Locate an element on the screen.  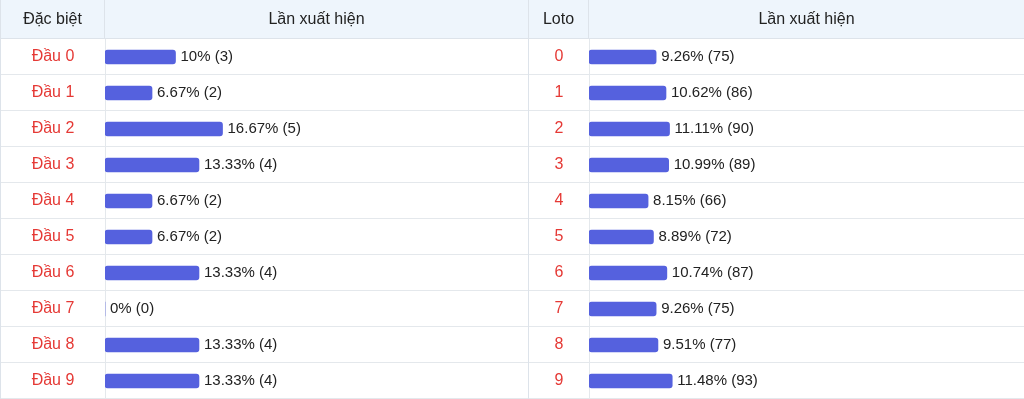
y-tick-label: 0 is located at coordinates (559, 56).